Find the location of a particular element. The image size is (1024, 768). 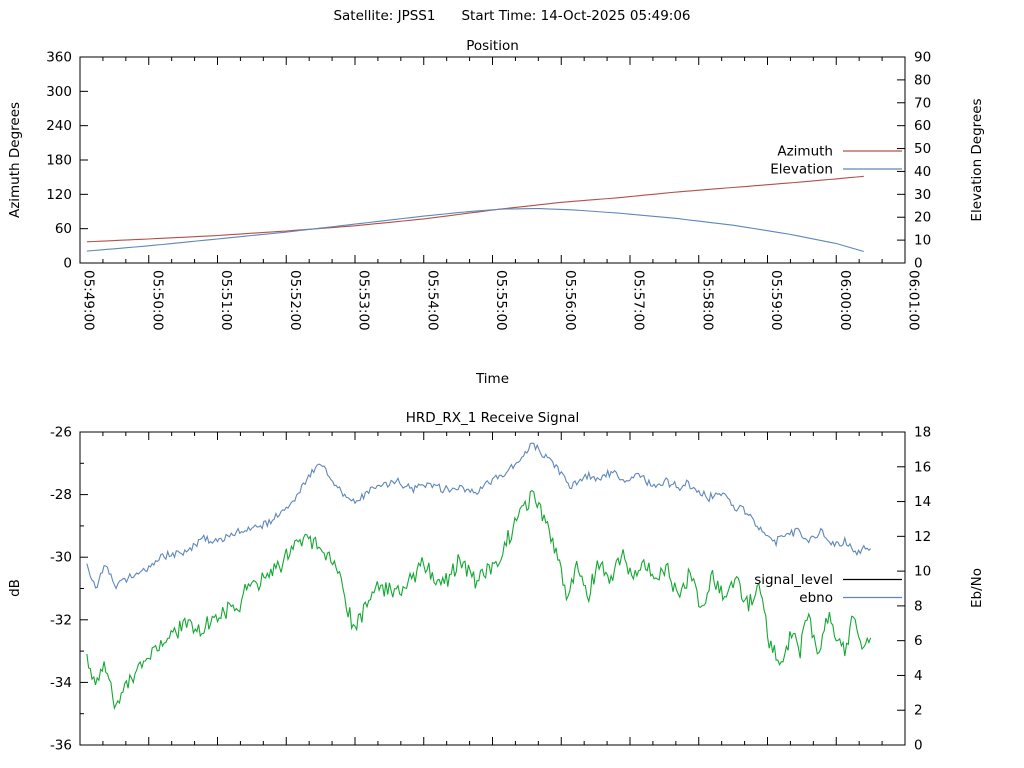

x-tick-label: 05:55:00 is located at coordinates (501, 300).